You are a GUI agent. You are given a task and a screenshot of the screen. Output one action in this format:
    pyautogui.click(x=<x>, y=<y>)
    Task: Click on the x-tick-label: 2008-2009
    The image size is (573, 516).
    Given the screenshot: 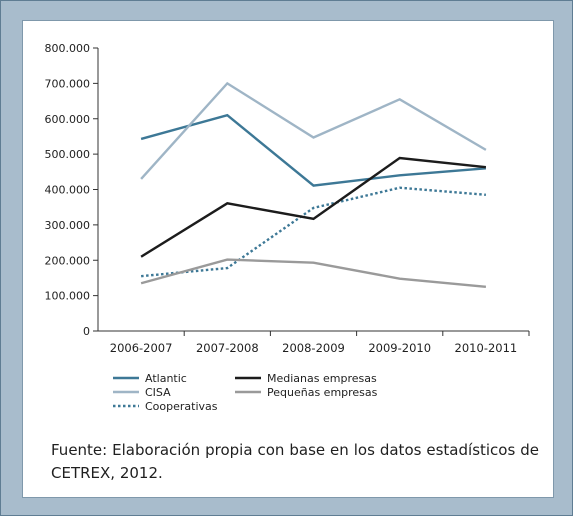 What is the action you would take?
    pyautogui.click(x=313, y=348)
    